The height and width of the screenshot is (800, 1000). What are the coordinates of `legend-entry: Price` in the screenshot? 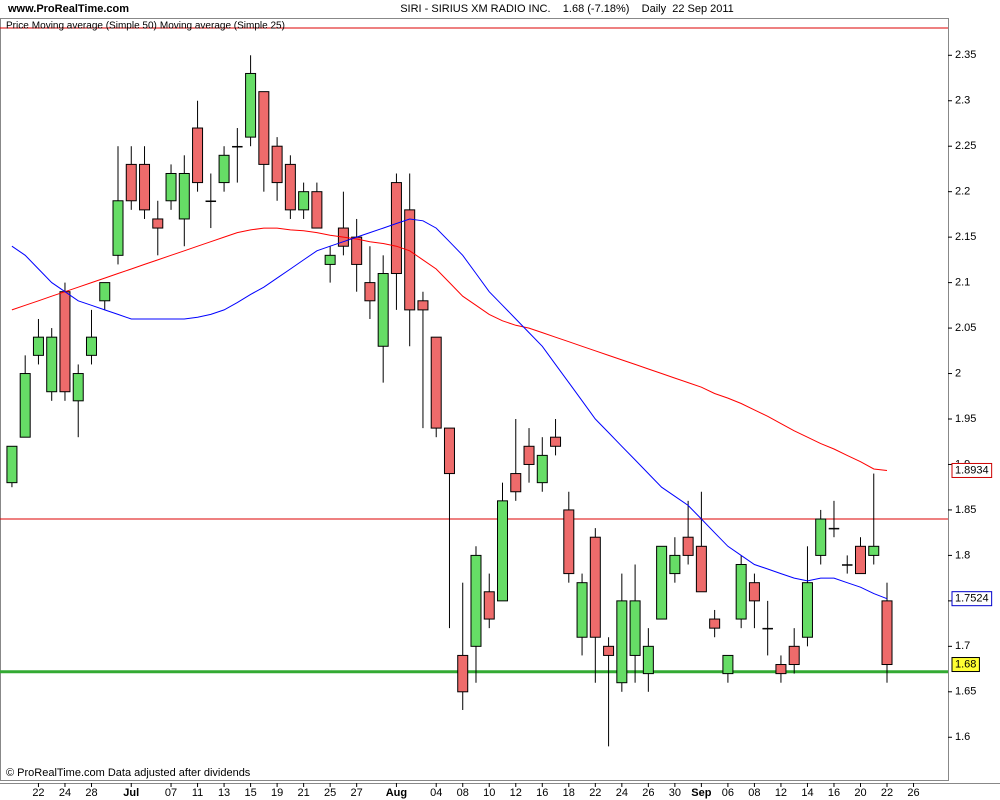 It's located at (17, 26).